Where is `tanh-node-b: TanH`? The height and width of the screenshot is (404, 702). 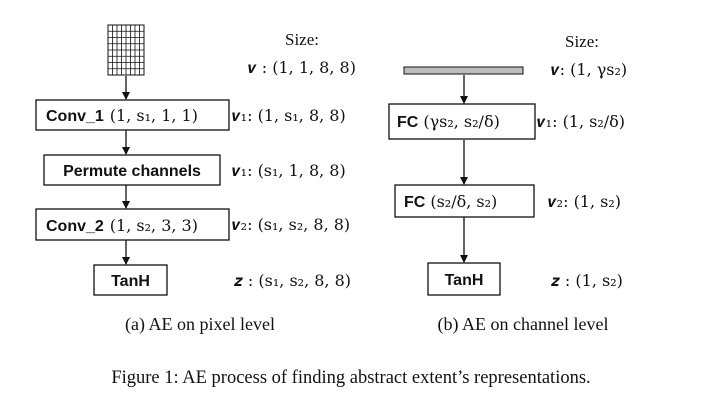
tanh-node-b: TanH is located at coordinates (464, 279).